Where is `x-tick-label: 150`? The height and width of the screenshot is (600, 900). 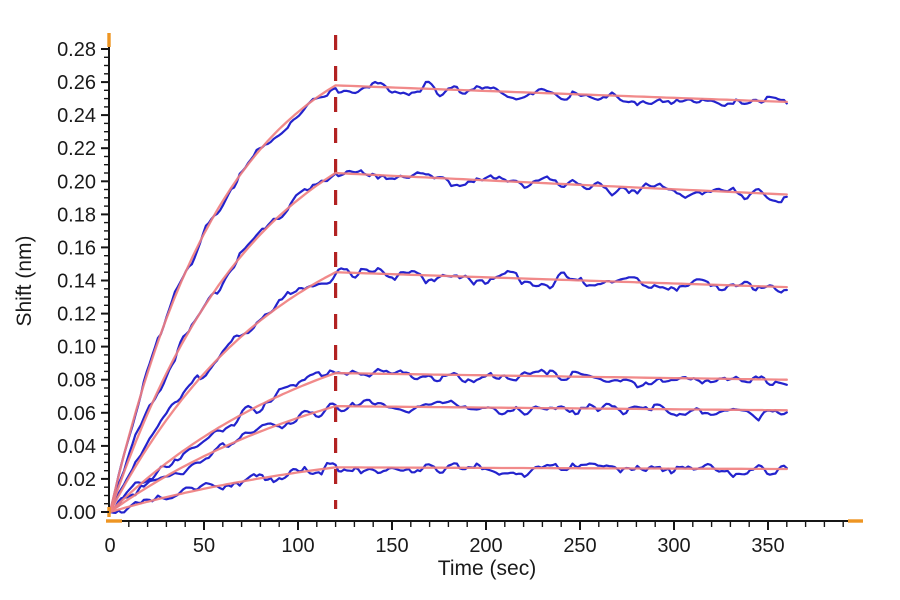 x-tick-label: 150 is located at coordinates (391, 546).